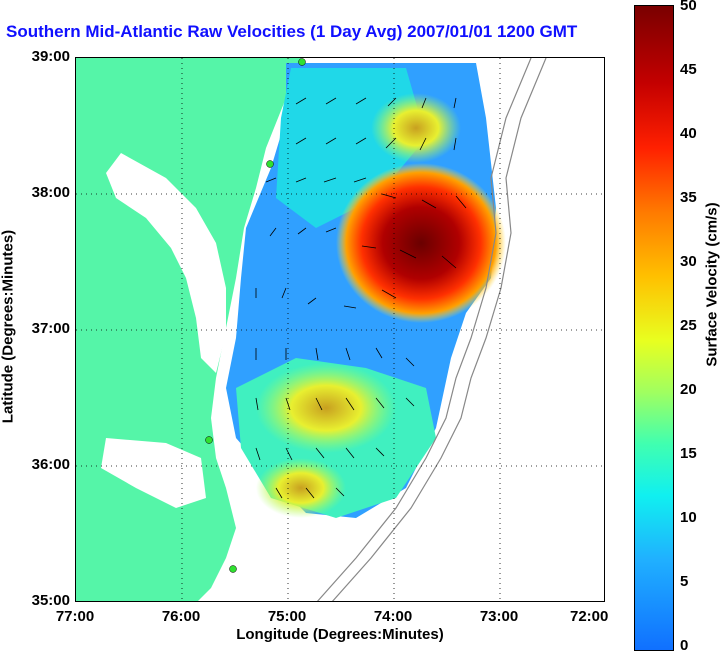  I want to click on x-tick: 72:00, so click(589, 616).